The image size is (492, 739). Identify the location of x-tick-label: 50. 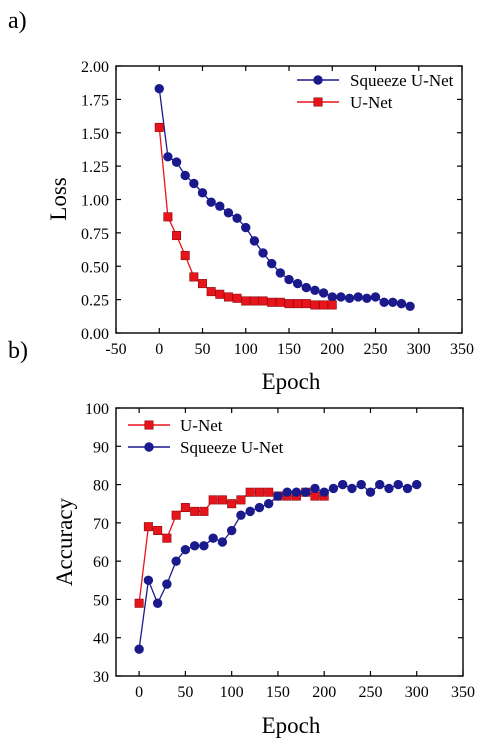
(203, 349).